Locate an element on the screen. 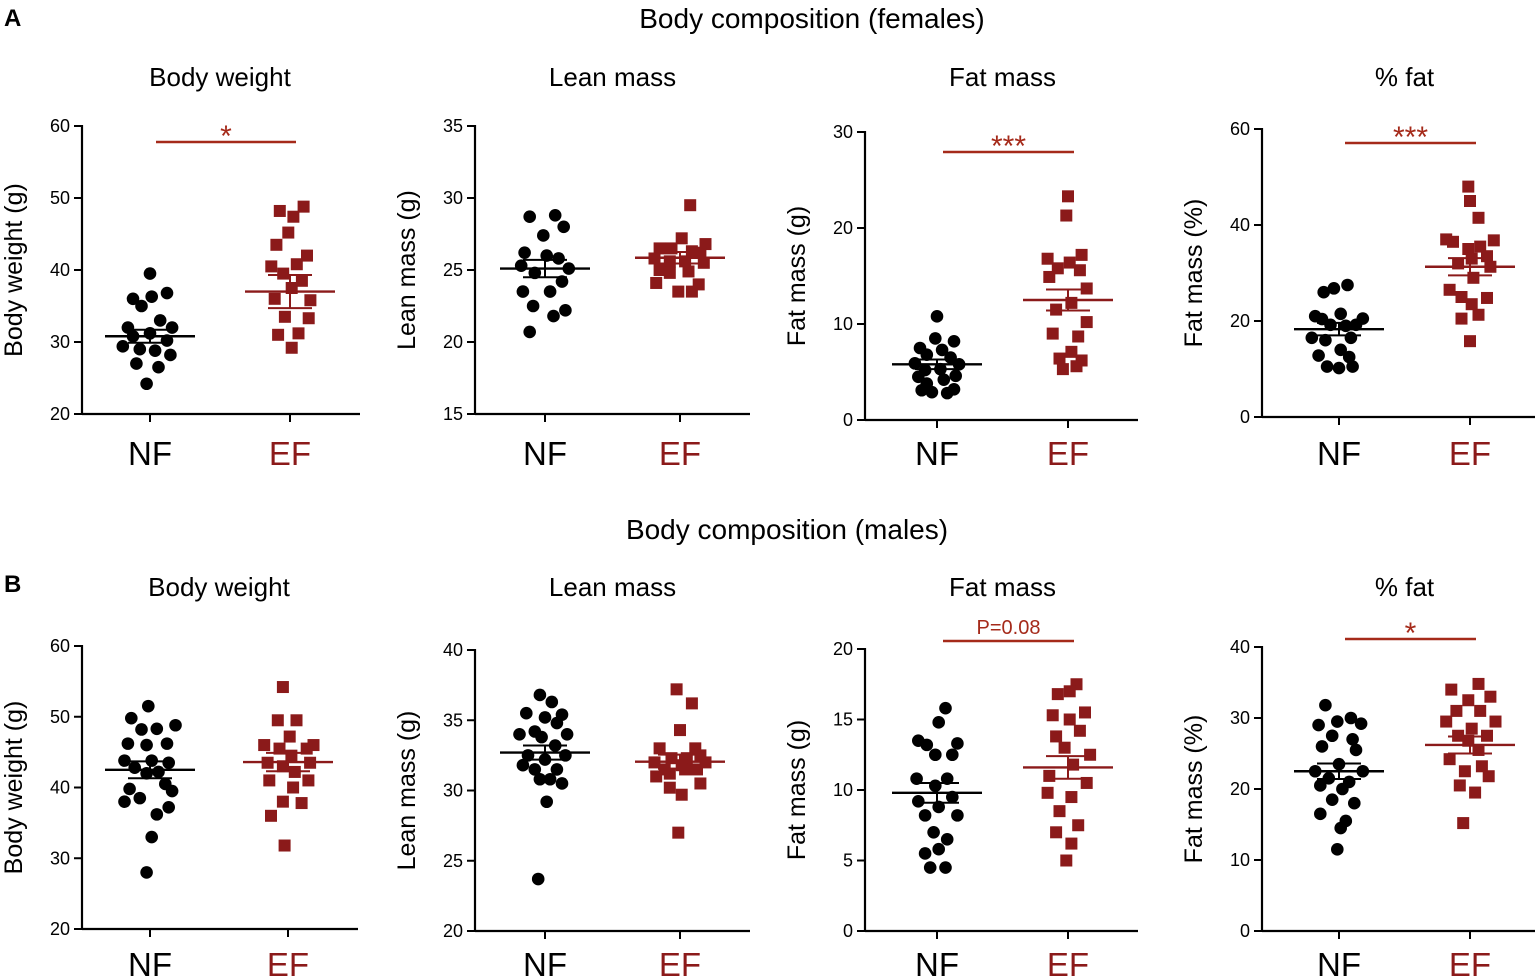 This screenshot has width=1535, height=979. y-axis-label: Fat mass (%) is located at coordinates (1194, 789).